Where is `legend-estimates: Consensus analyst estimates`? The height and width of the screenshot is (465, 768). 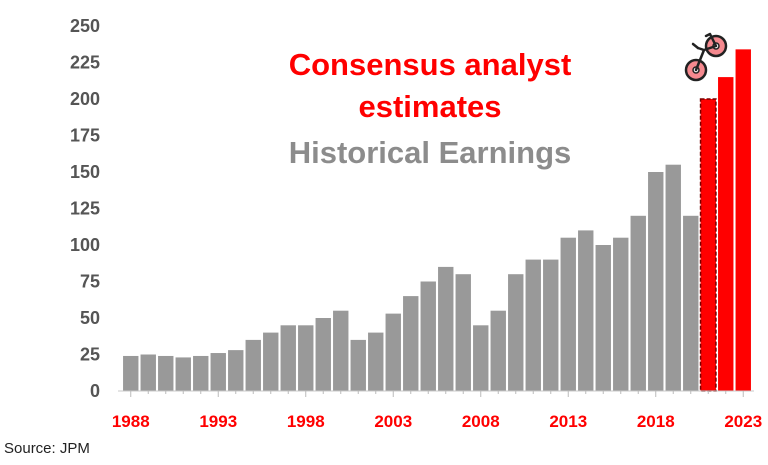 legend-estimates: Consensus analyst estimates is located at coordinates (430, 85).